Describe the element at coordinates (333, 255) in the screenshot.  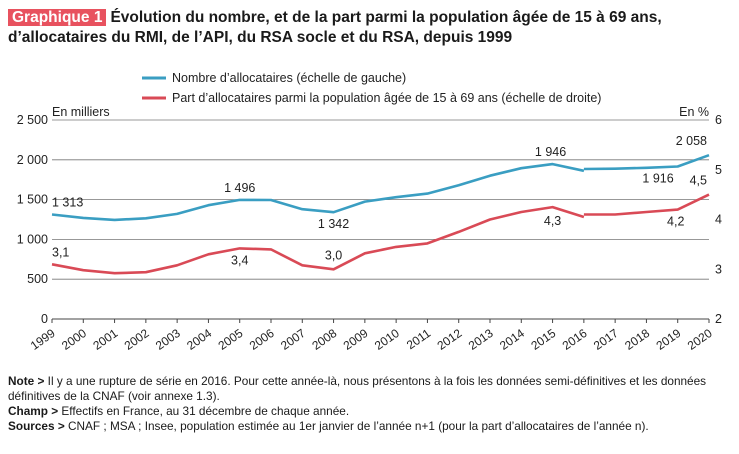
I see `data-label: 3,0` at that location.